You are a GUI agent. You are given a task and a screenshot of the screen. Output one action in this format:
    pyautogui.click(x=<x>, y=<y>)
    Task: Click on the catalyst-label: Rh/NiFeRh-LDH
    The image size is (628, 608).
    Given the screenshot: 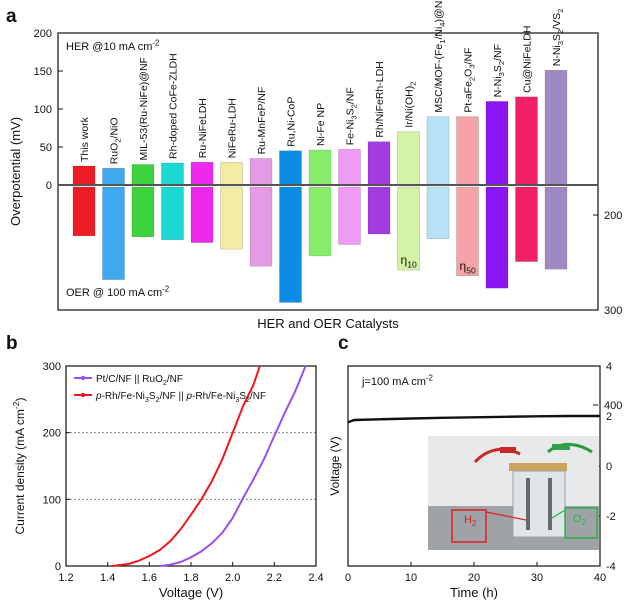 What is the action you would take?
    pyautogui.click(x=380, y=99)
    